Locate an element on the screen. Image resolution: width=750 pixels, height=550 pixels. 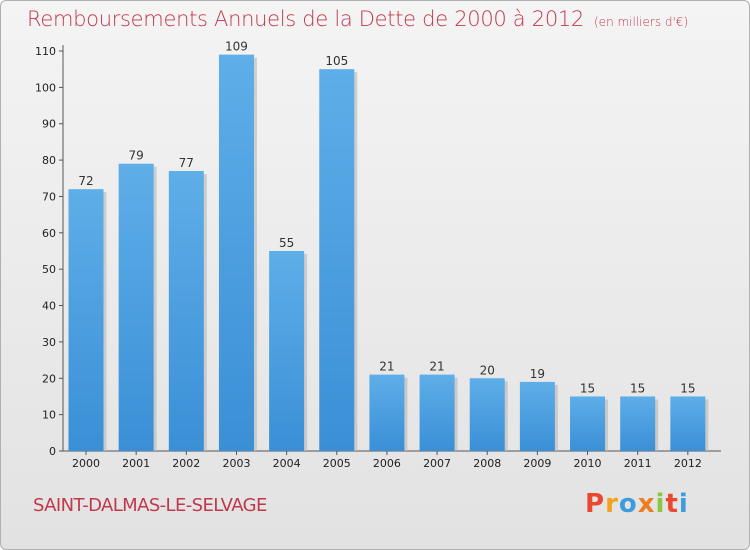
x-tick-label: 2012 is located at coordinates (688, 463).